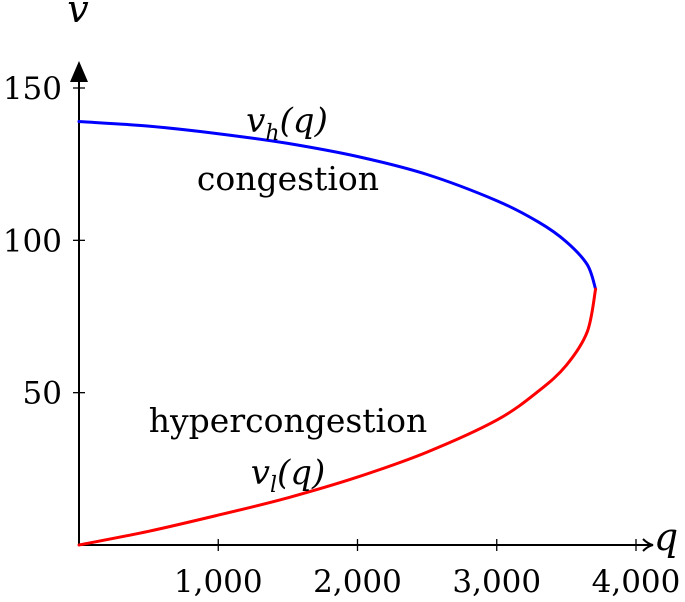 The width and height of the screenshot is (685, 602). I want to click on upper-branch-label-arg: (q), so click(304, 121).